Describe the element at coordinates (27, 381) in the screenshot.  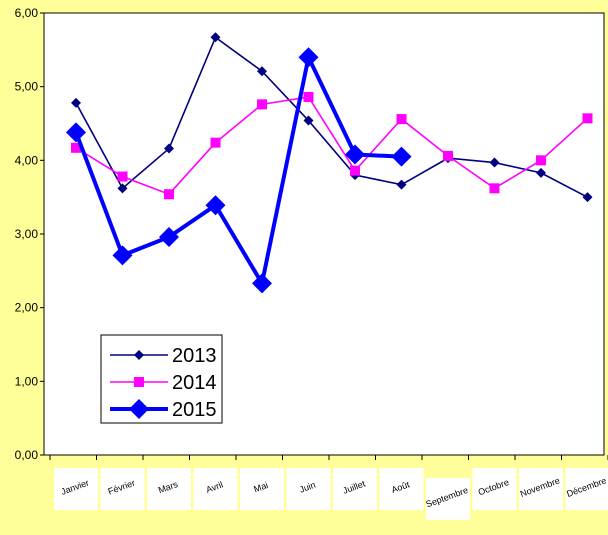
I see `y-tick-label: 1,00` at that location.